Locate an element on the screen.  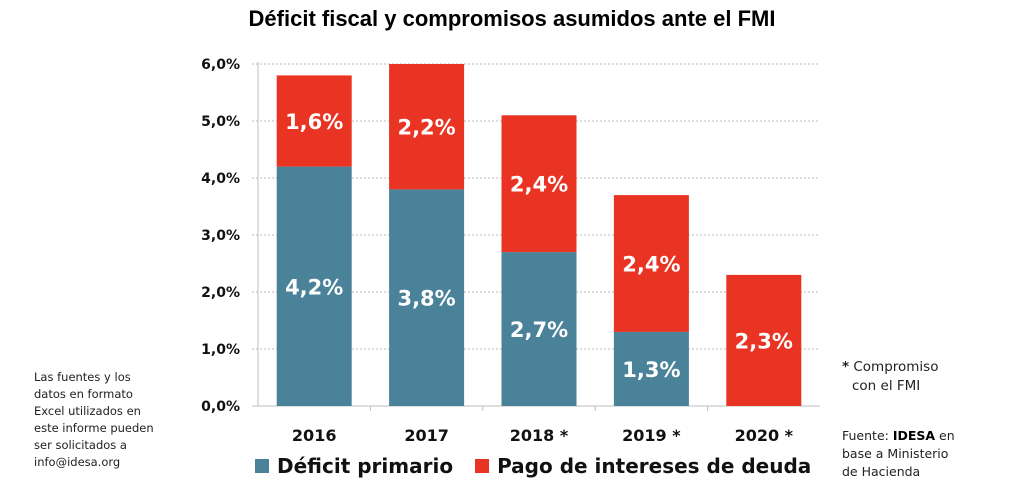
data-label: 2,2% is located at coordinates (426, 128).